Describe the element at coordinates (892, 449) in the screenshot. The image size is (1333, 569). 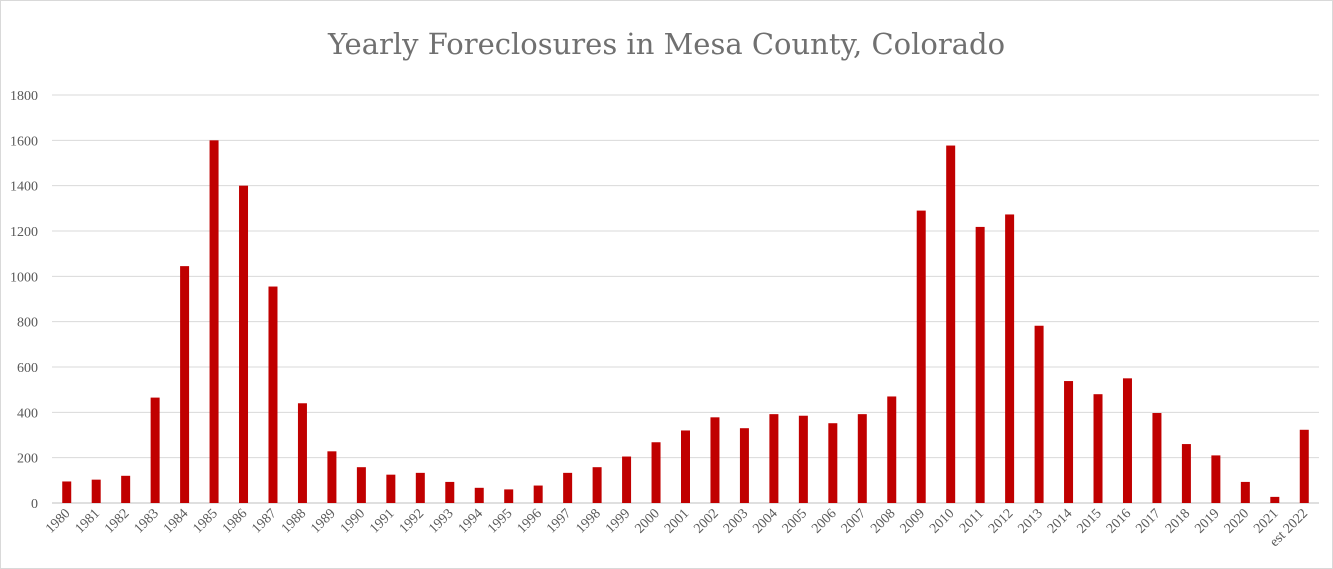
I see `bar-2008` at that location.